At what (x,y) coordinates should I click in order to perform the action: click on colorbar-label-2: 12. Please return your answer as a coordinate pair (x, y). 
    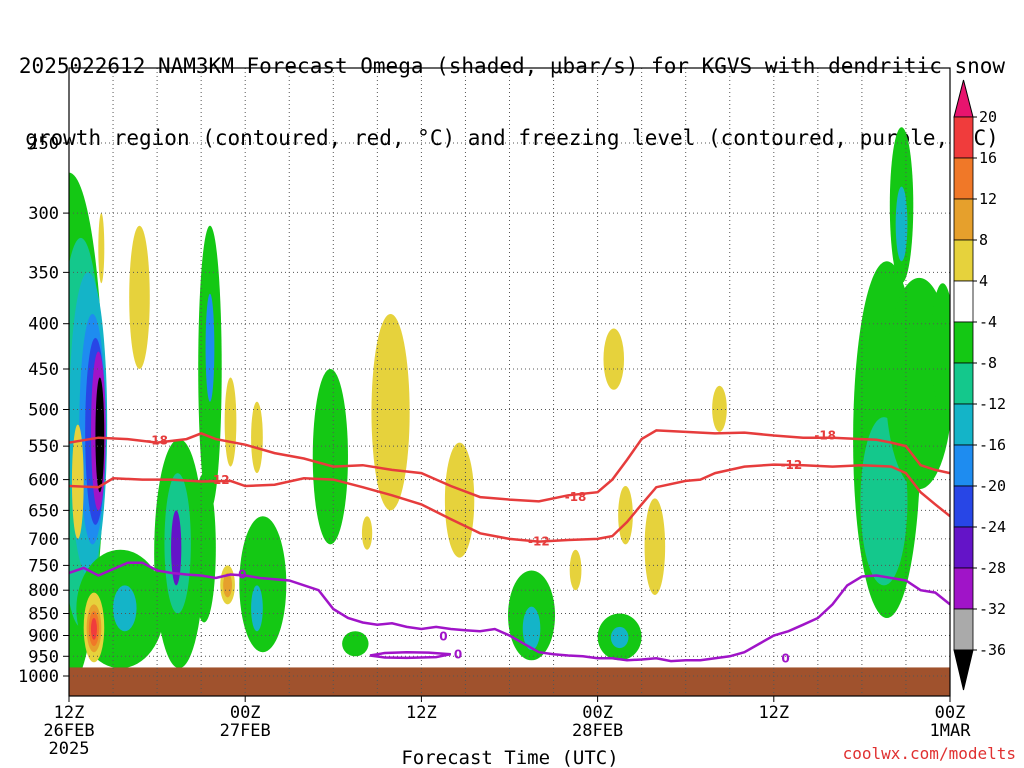
    Looking at the image, I should click on (988, 199).